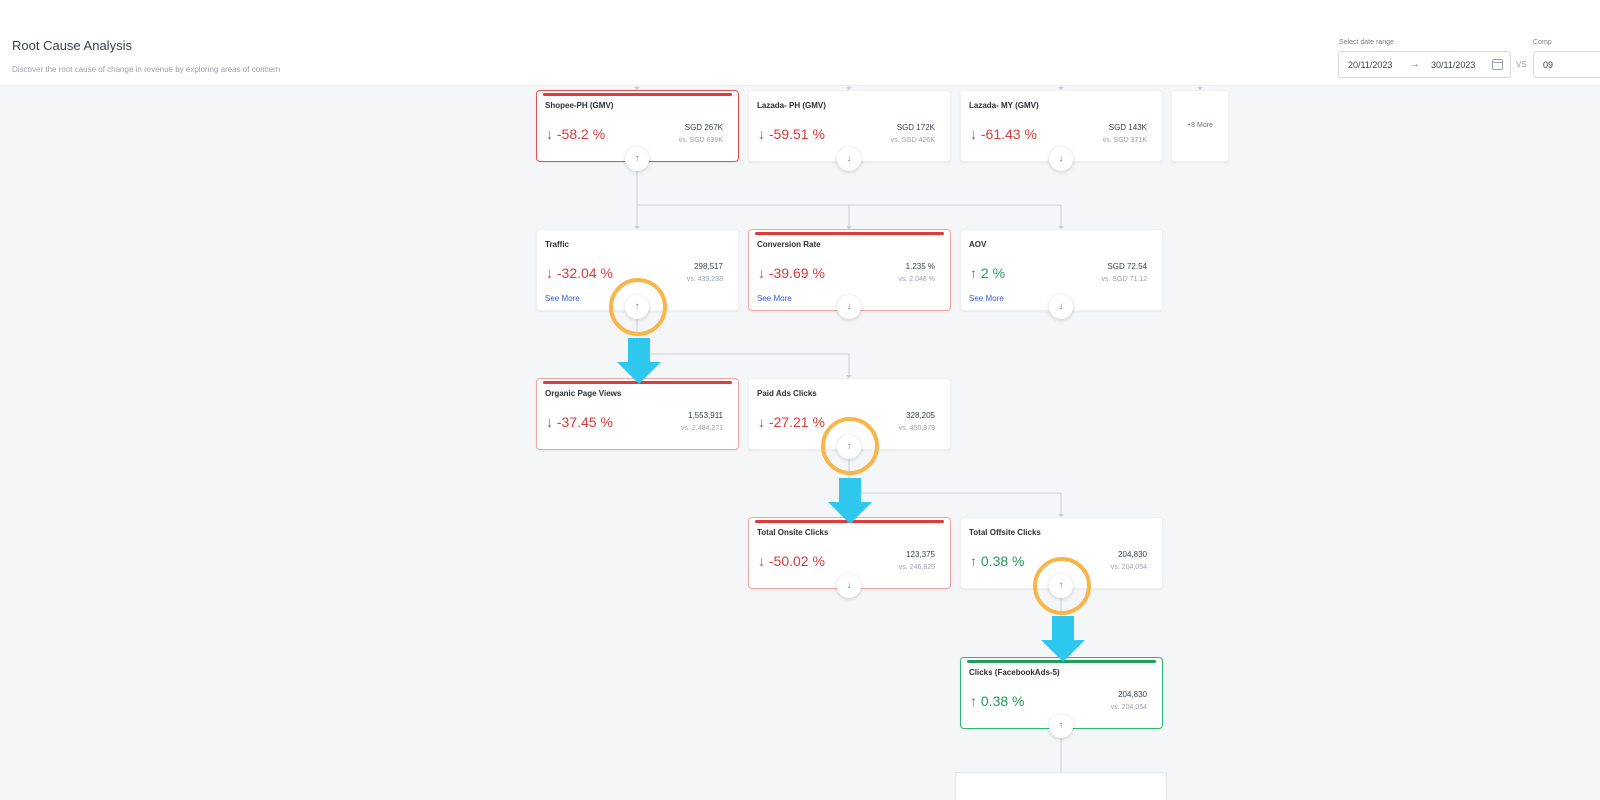 The image size is (1600, 800). I want to click on calendar-icon, so click(1497, 64).